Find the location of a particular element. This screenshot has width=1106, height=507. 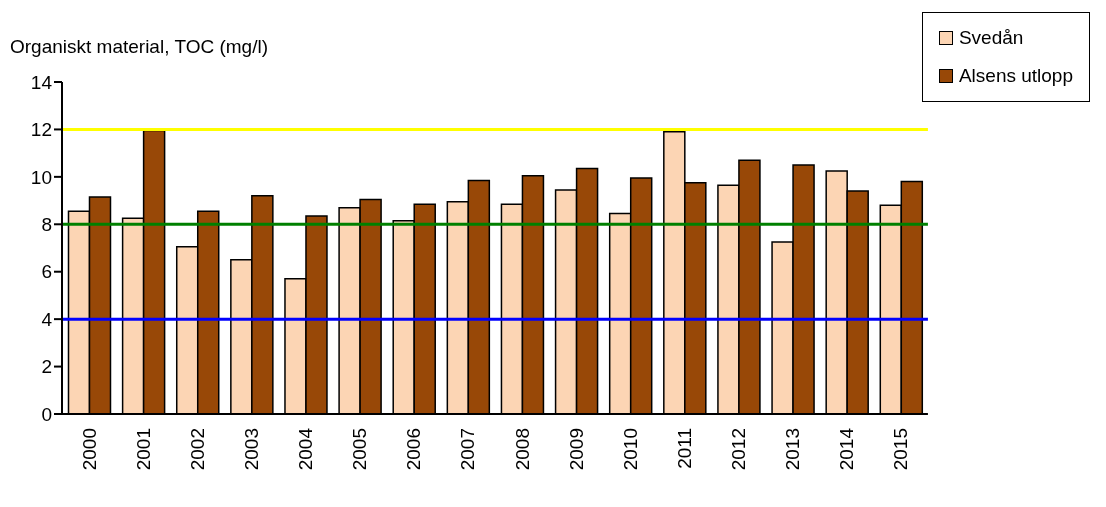

y-tick-label: 6 is located at coordinates (46, 272).